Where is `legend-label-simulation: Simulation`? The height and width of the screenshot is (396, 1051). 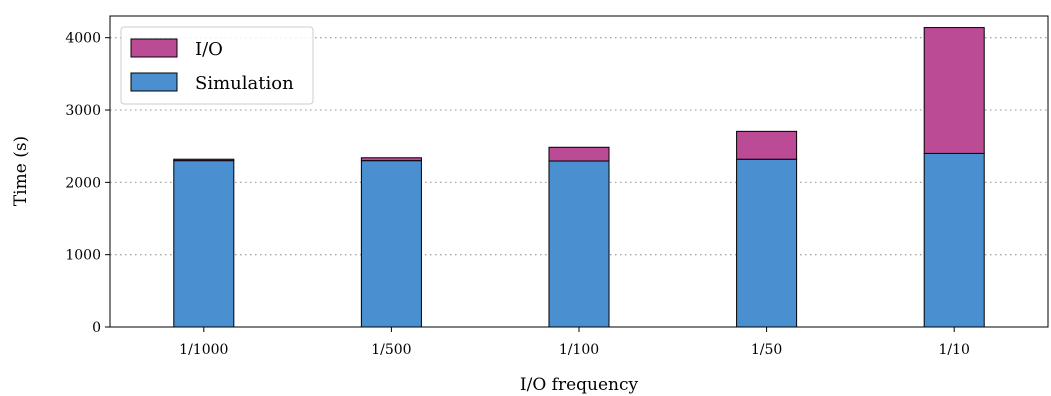 legend-label-simulation: Simulation is located at coordinates (244, 83).